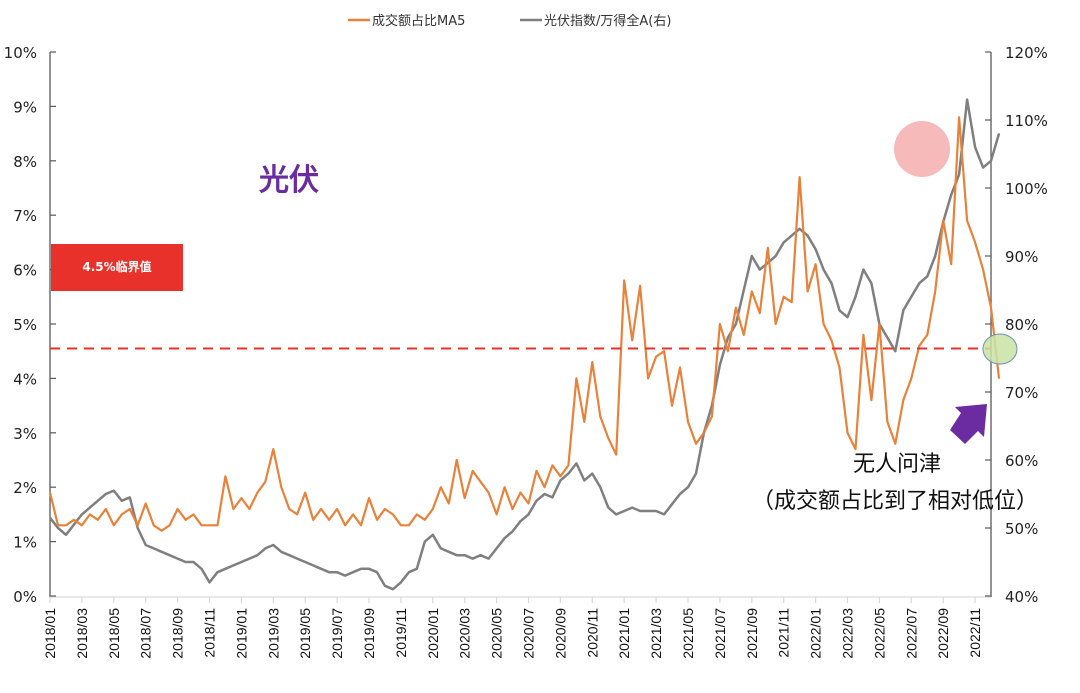 The height and width of the screenshot is (693, 1080). I want to click on right-tick-label: 120%, so click(1026, 53).